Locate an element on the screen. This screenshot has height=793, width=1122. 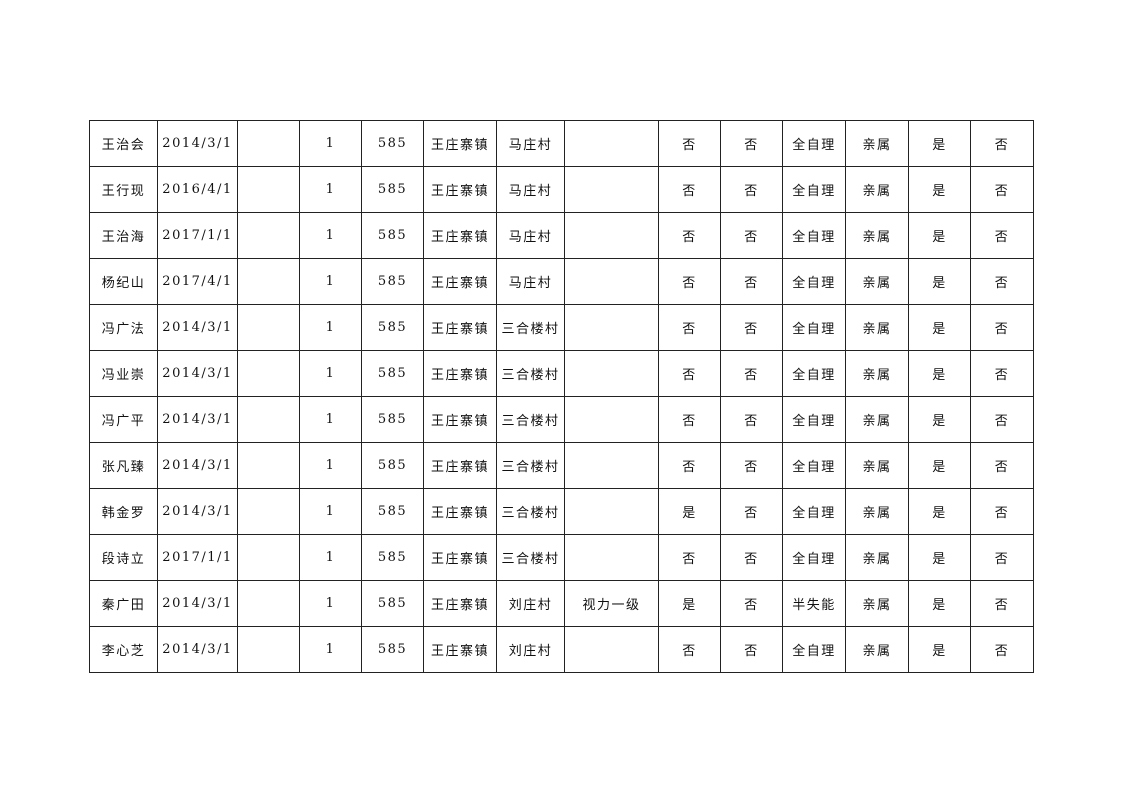
table-cell: 2017/1/1 is located at coordinates (197, 235).